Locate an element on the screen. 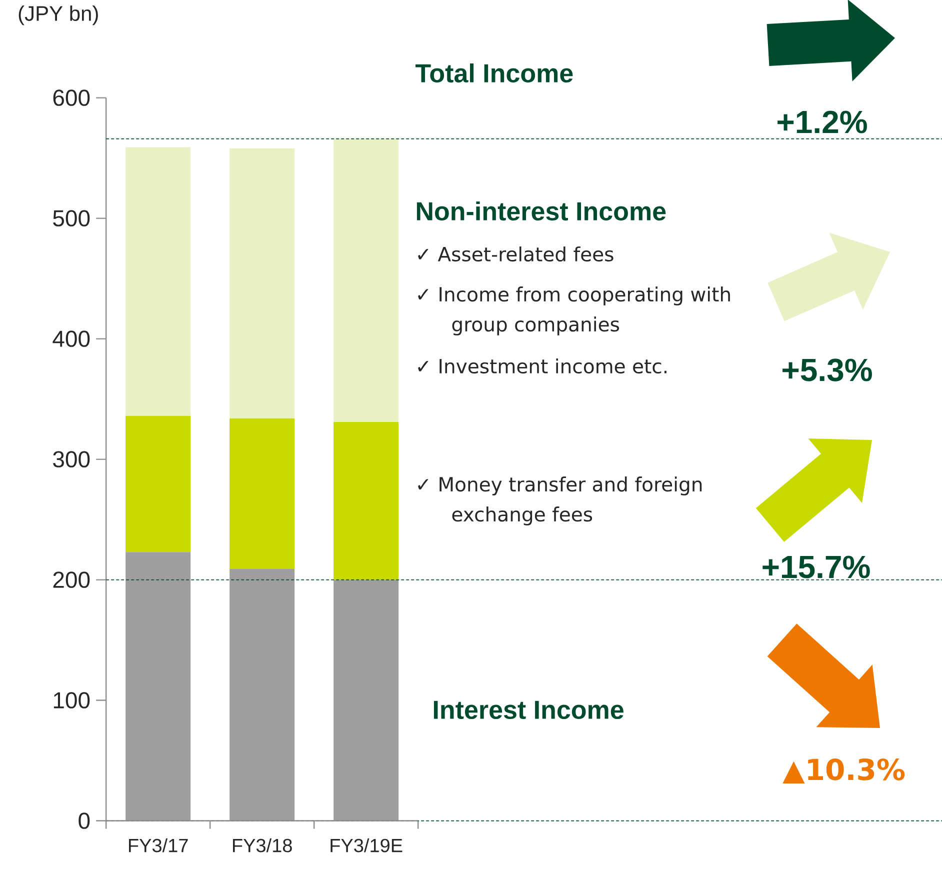 Image resolution: width=942 pixels, height=869 pixels. y-tick-label: 200 is located at coordinates (71, 580).